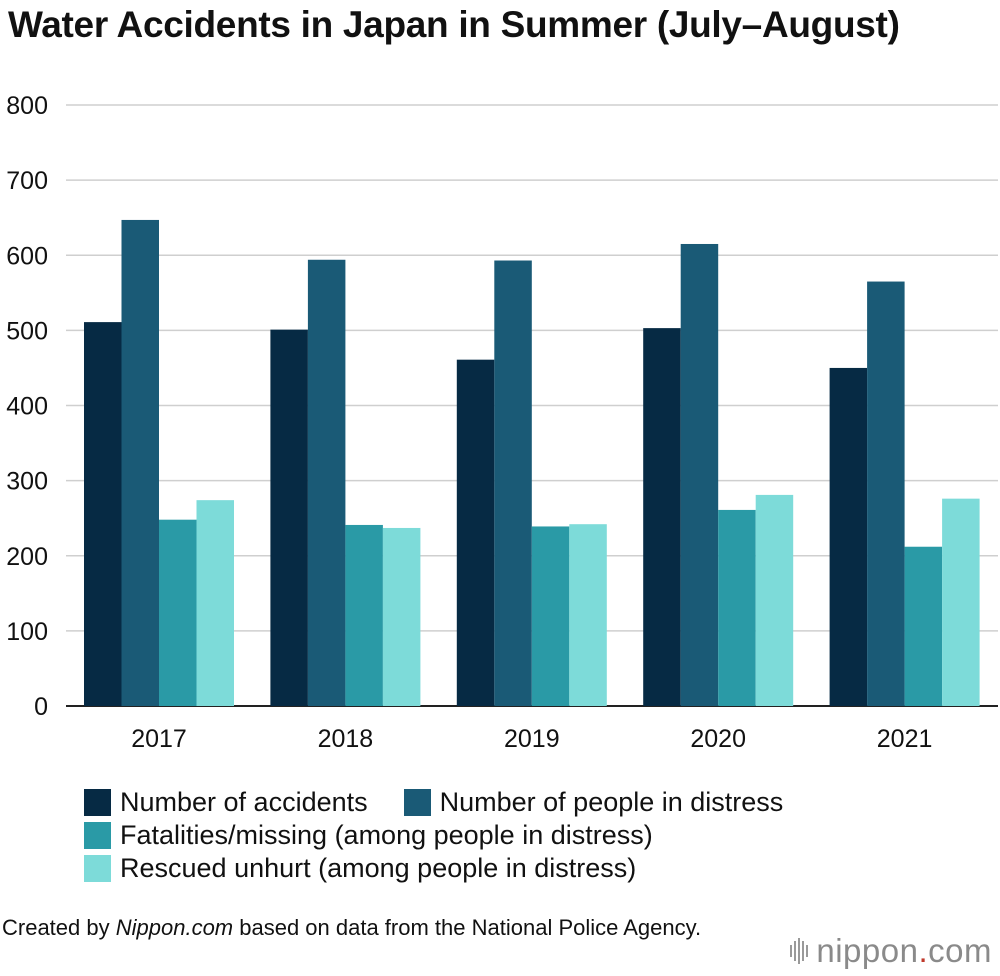 This screenshot has width=1000, height=976. What do you see at coordinates (244, 802) in the screenshot?
I see `legend-label: Number of accidents` at bounding box center [244, 802].